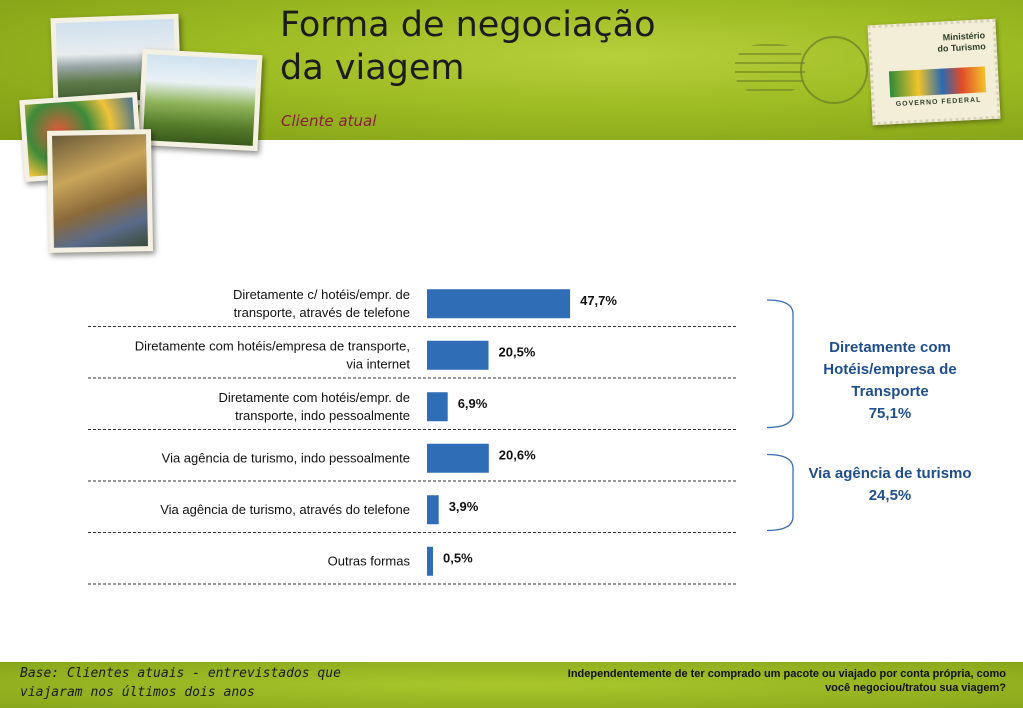 Image resolution: width=1023 pixels, height=708 pixels. I want to click on title-line-2: da viagem, so click(372, 68).